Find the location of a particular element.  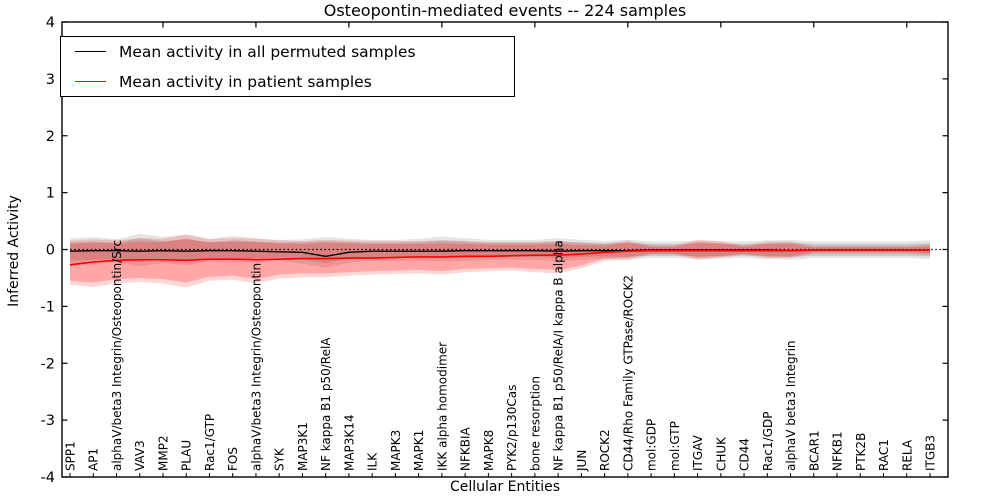

y-tick-label: -2 is located at coordinates (48, 364).